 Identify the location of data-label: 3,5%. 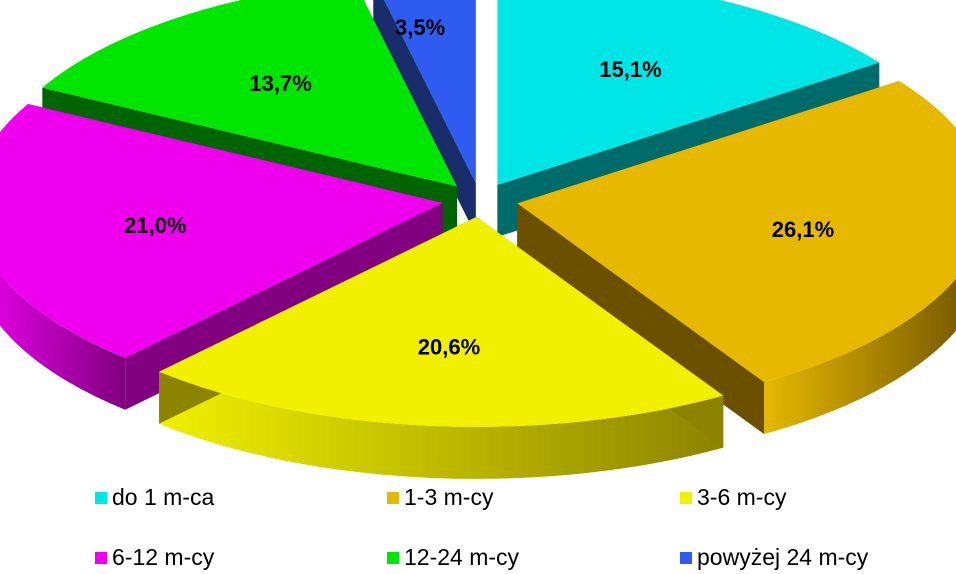
(420, 27).